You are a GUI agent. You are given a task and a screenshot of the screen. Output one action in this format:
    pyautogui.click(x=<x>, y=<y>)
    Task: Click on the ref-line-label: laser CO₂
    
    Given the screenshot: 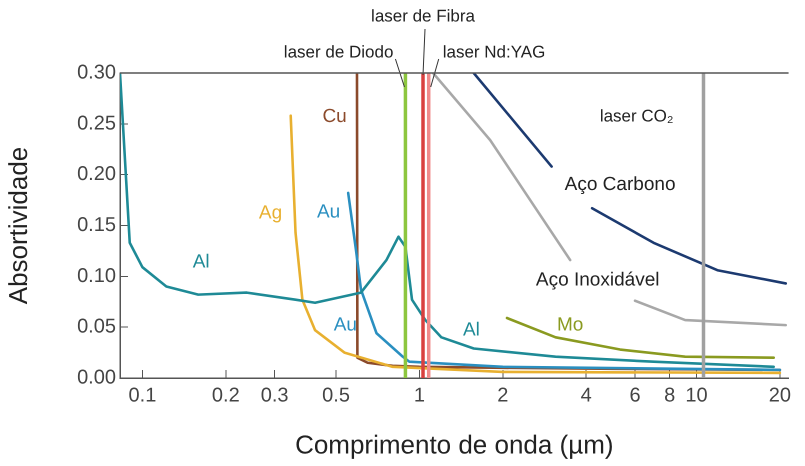 What is the action you would take?
    pyautogui.click(x=637, y=116)
    